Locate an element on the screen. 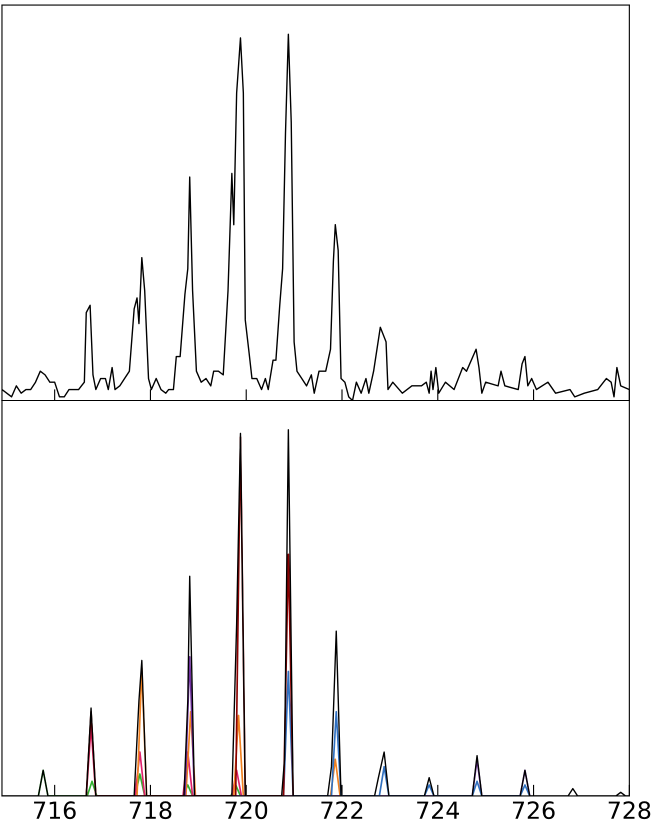 The image size is (659, 837). x-tick-label: 728 is located at coordinates (629, 810).